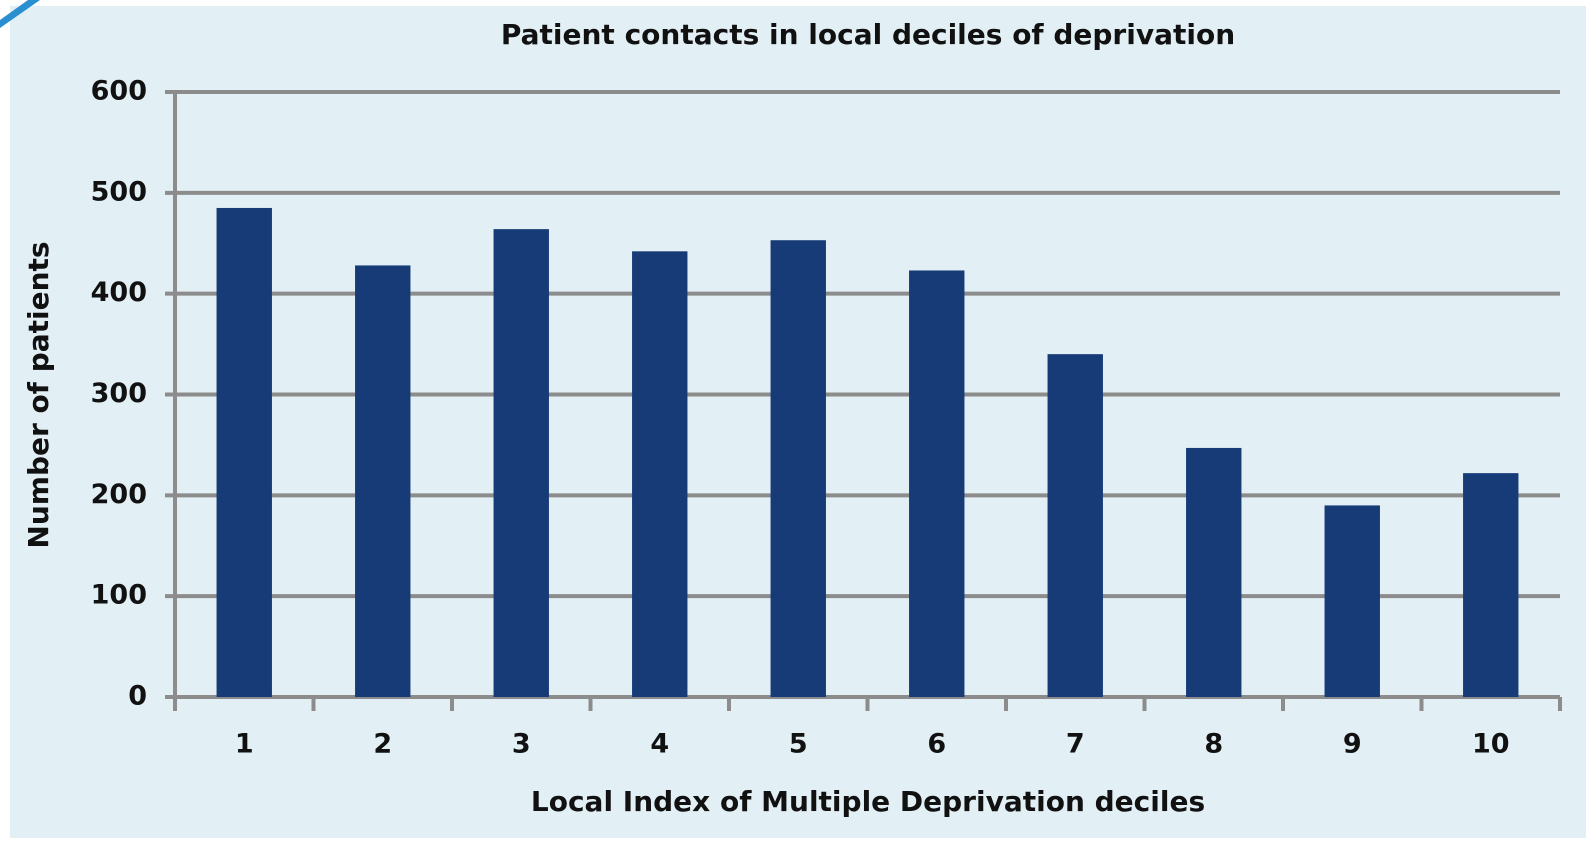  What do you see at coordinates (521, 744) in the screenshot?
I see `x-tick-label: 3` at bounding box center [521, 744].